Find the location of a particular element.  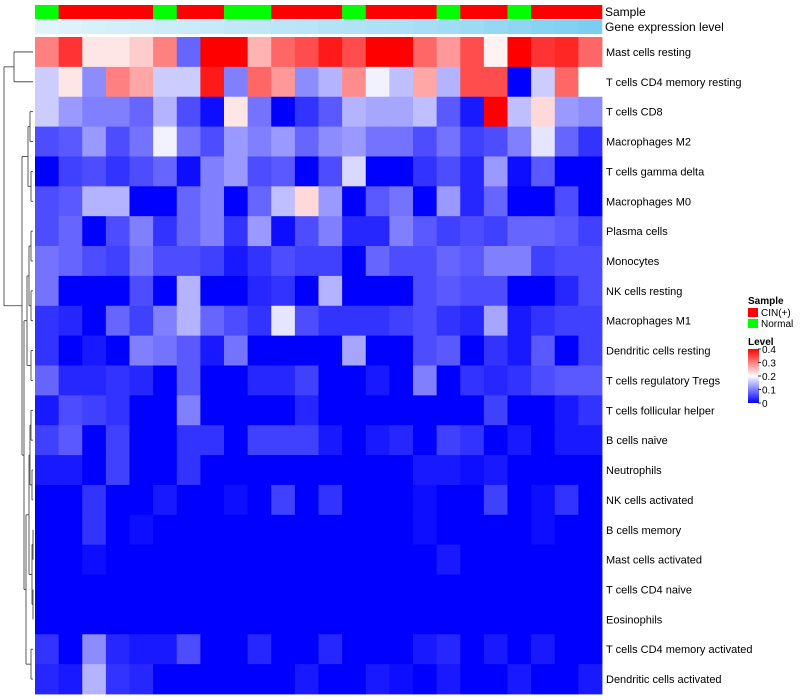

legend-level-title: Level is located at coordinates (761, 342).